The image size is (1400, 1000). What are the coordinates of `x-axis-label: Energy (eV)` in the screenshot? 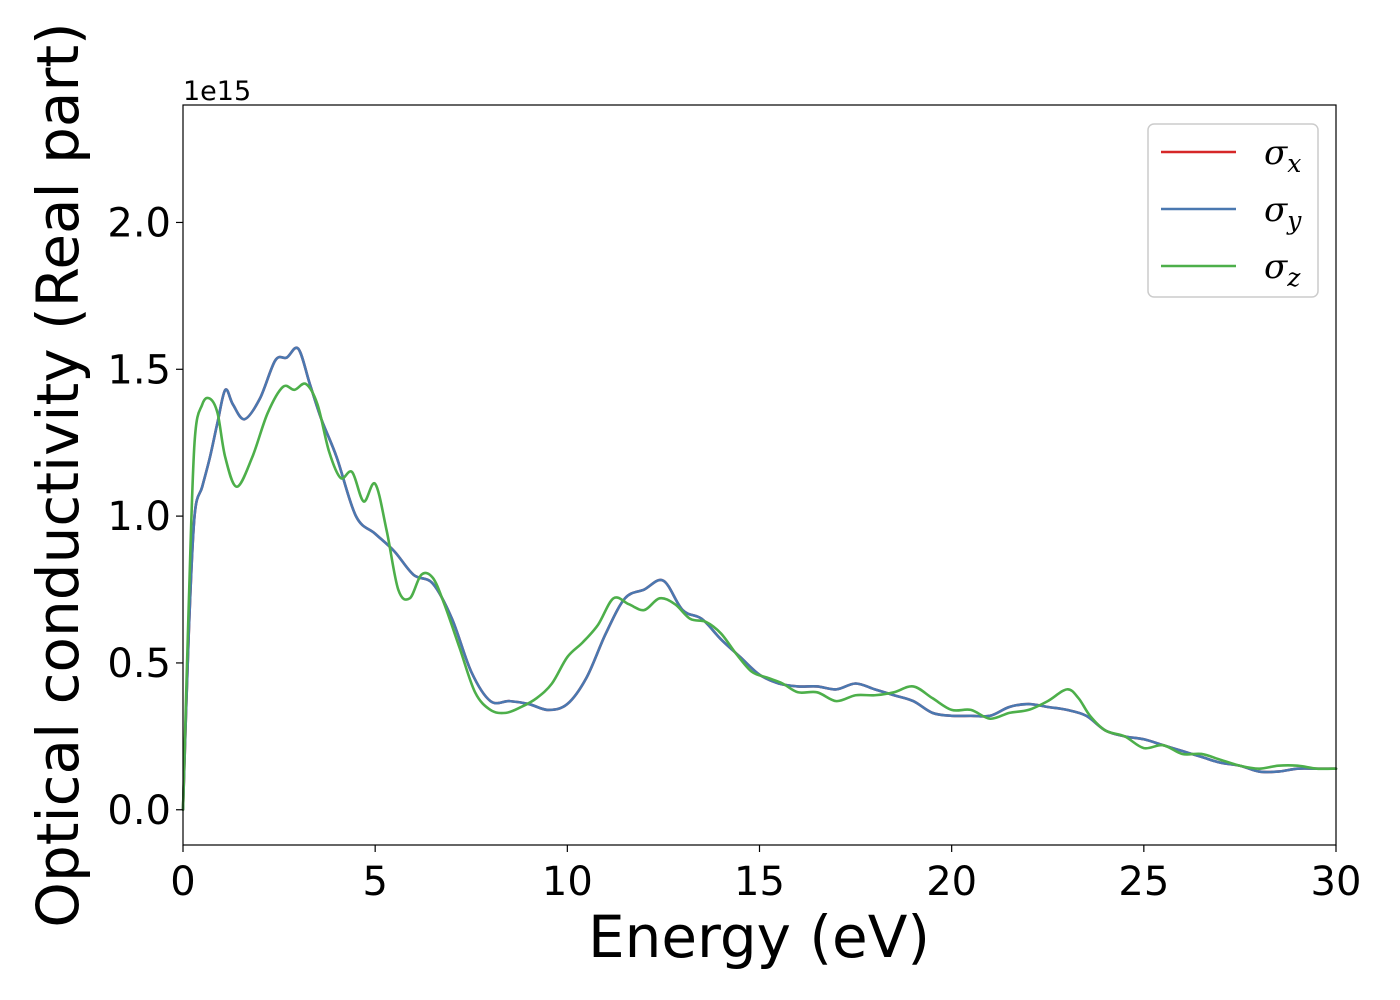 It's located at (759, 937).